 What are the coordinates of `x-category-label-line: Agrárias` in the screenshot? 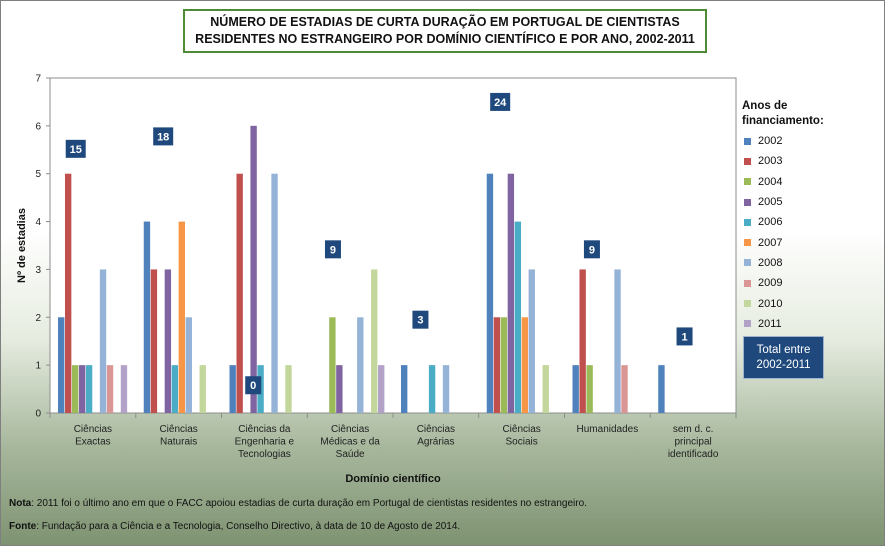 It's located at (435, 442).